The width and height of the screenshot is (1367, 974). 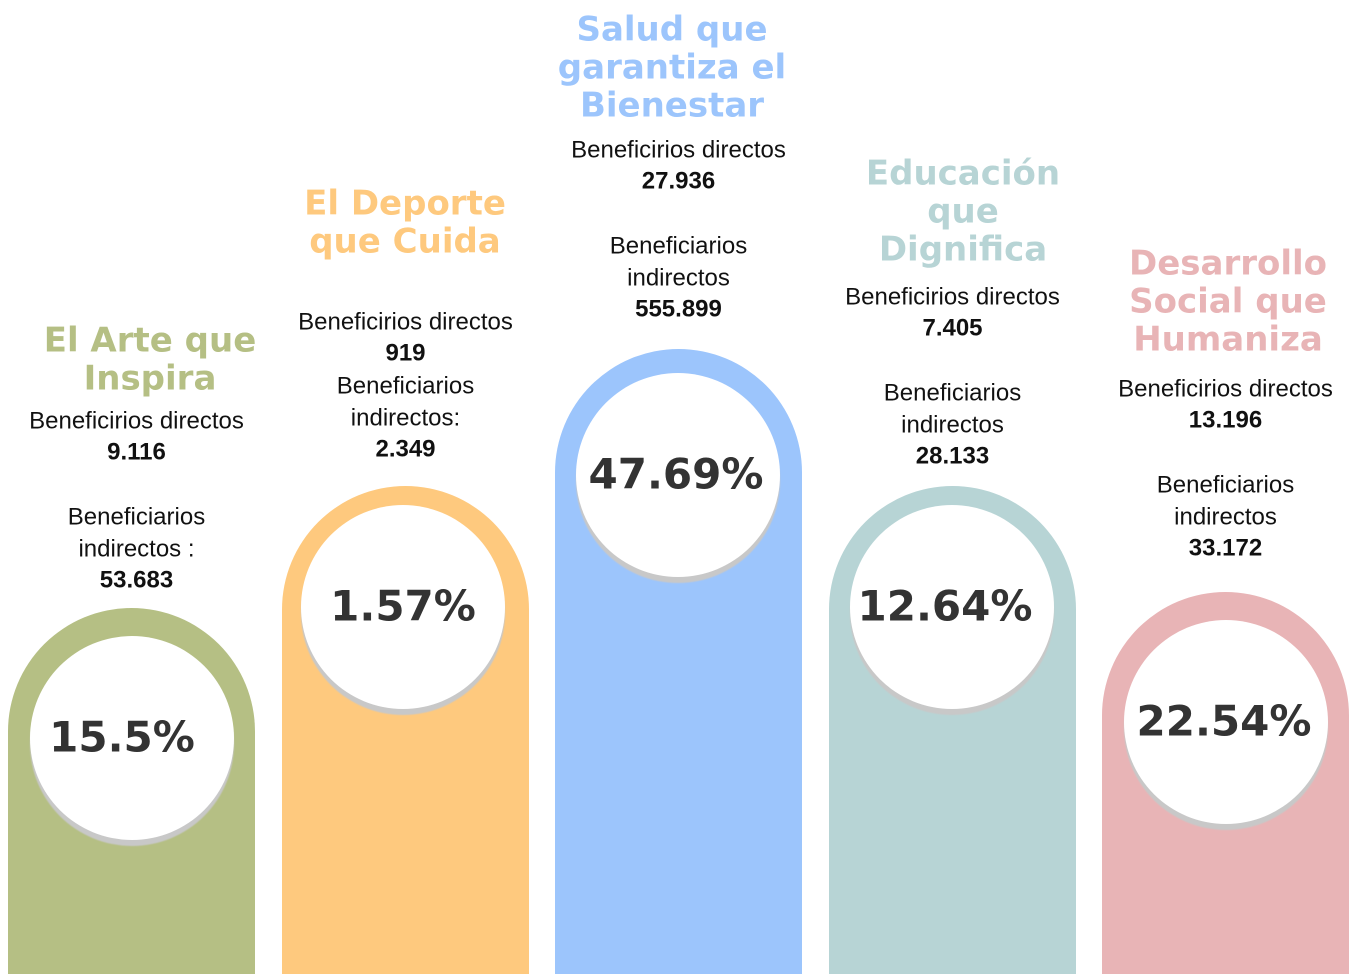 What do you see at coordinates (1228, 340) in the screenshot?
I see `column-title: Humaniza` at bounding box center [1228, 340].